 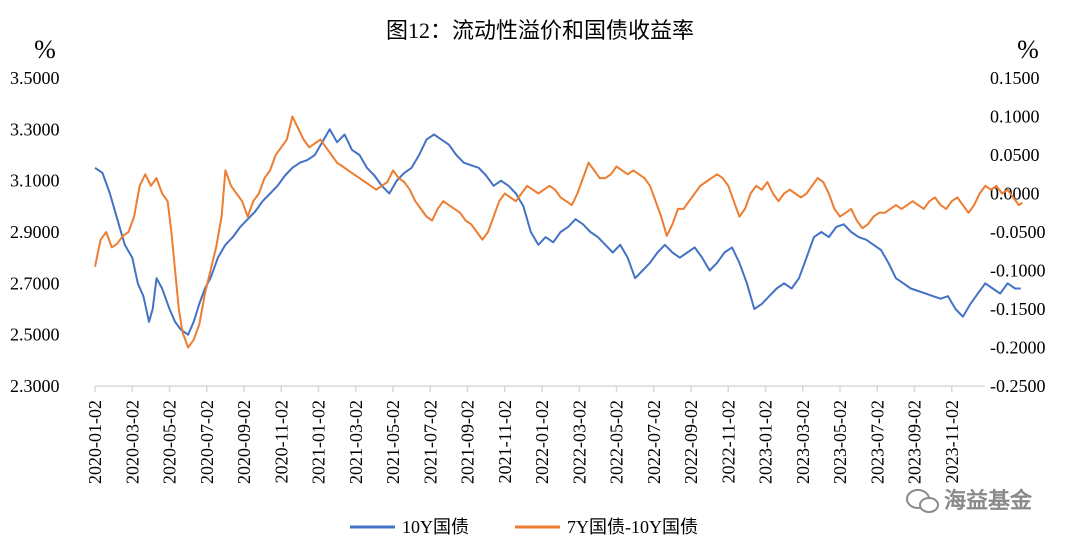 I want to click on left-tick-label: 2.3000, so click(x=35, y=386).